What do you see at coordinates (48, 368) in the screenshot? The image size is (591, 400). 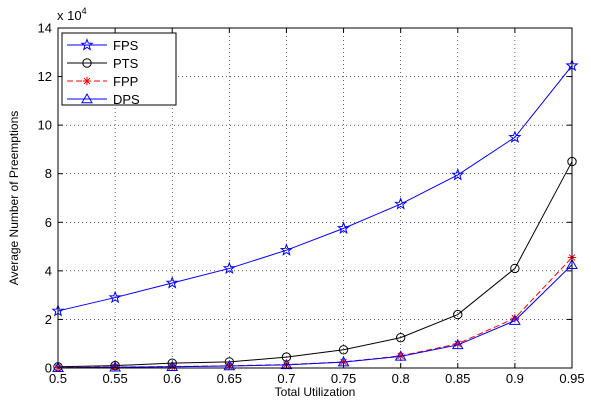 I see `y-tick-label: 0` at bounding box center [48, 368].